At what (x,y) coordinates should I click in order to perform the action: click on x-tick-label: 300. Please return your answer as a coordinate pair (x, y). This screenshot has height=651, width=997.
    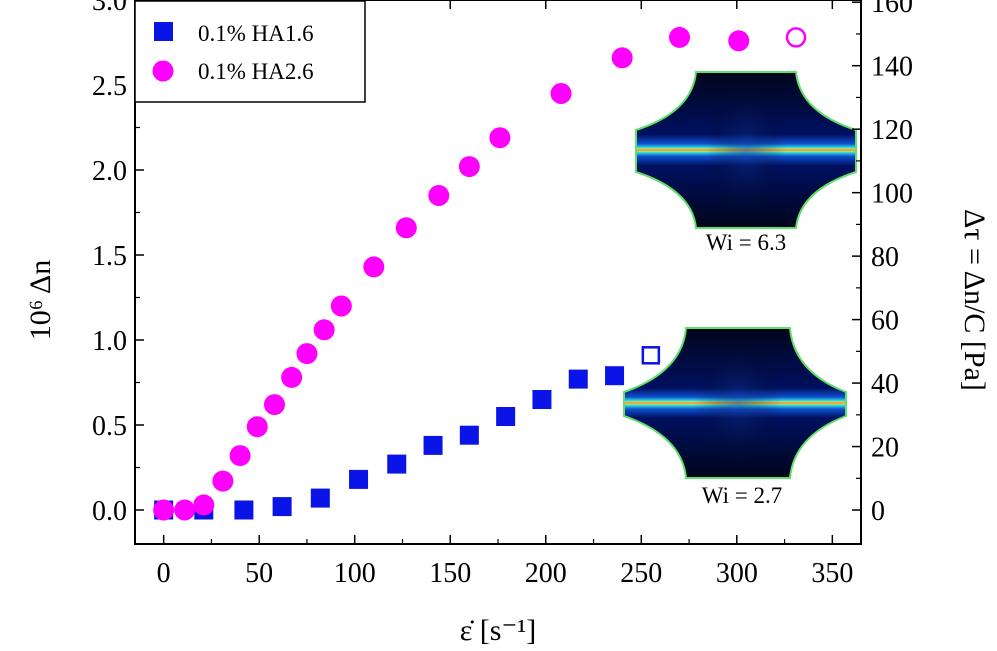
    Looking at the image, I should click on (737, 573).